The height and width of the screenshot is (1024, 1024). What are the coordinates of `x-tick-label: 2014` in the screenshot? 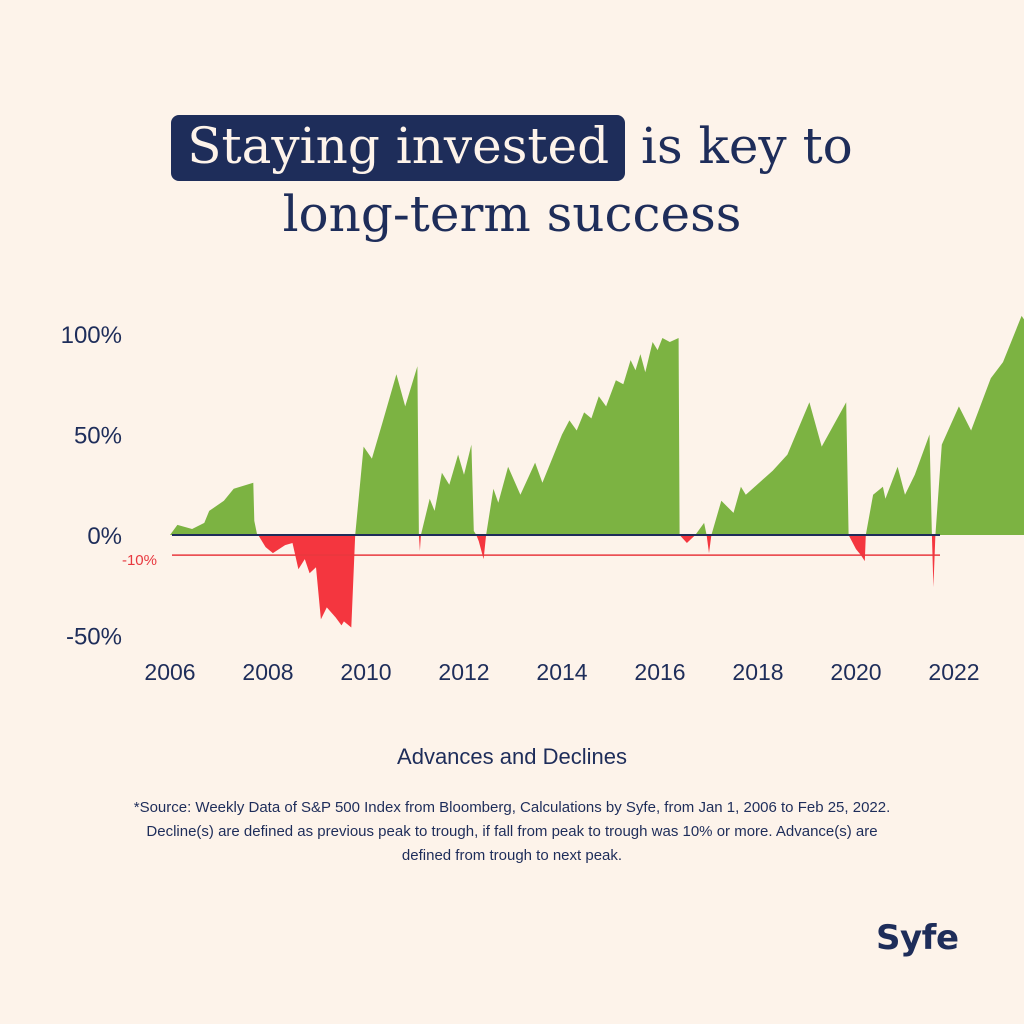 It's located at (561, 672).